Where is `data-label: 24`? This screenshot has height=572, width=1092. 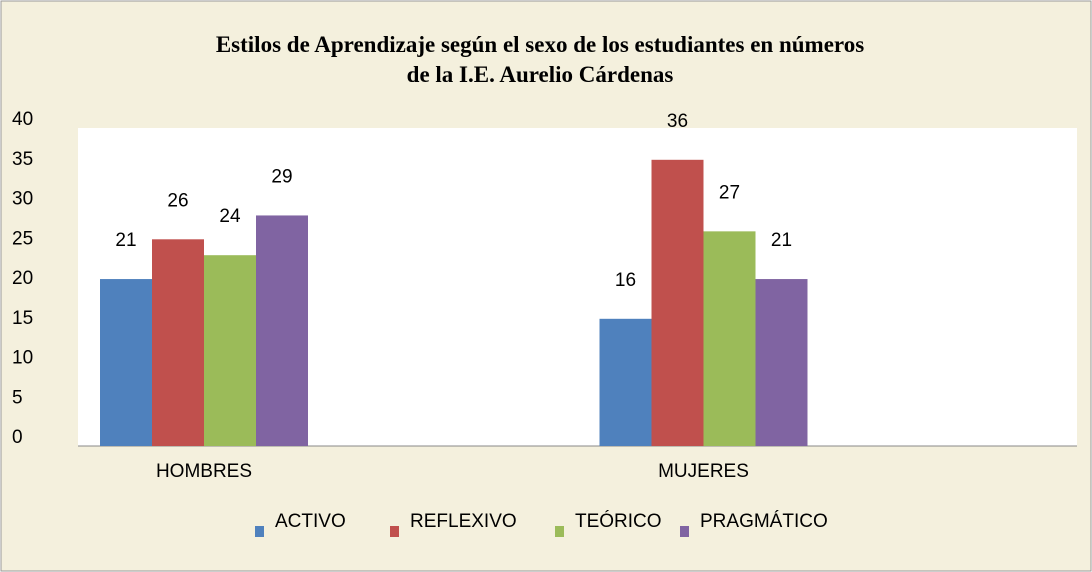 data-label: 24 is located at coordinates (230, 216).